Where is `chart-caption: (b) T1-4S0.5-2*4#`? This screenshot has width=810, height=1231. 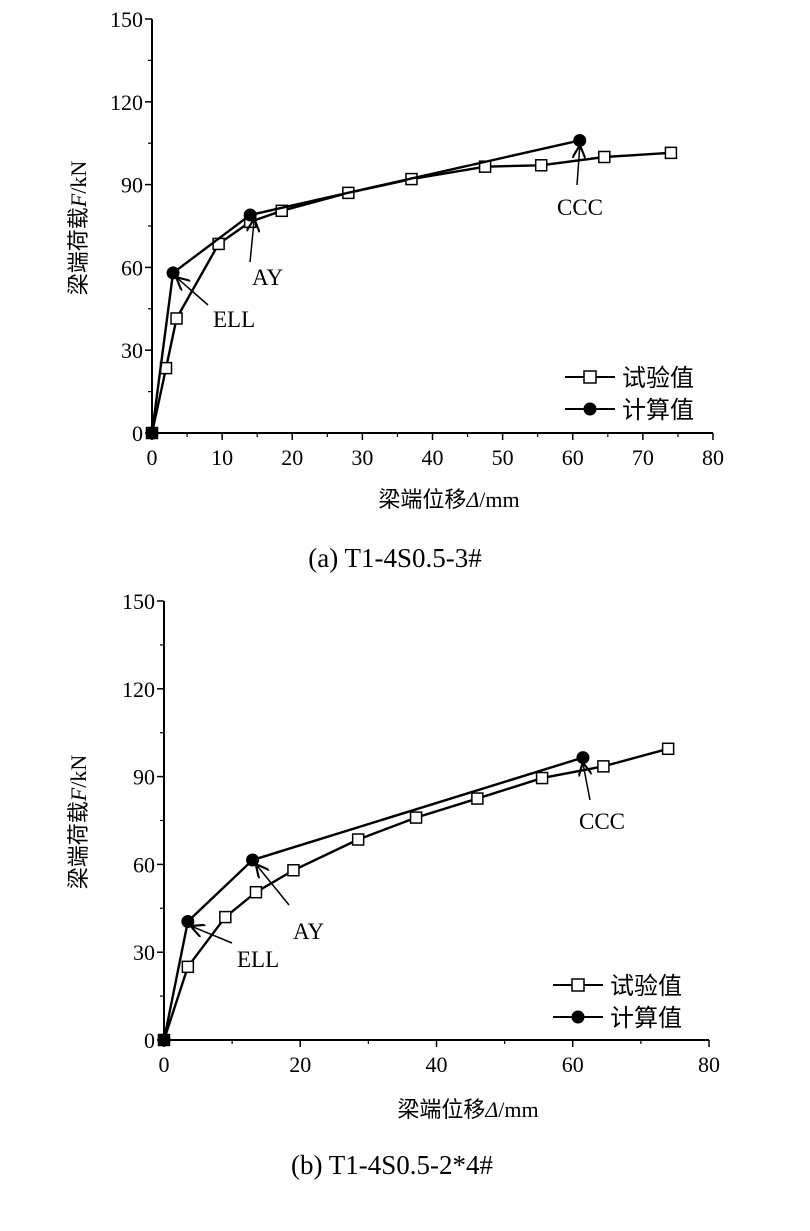 chart-caption: (b) T1-4S0.5-2*4# is located at coordinates (392, 1165).